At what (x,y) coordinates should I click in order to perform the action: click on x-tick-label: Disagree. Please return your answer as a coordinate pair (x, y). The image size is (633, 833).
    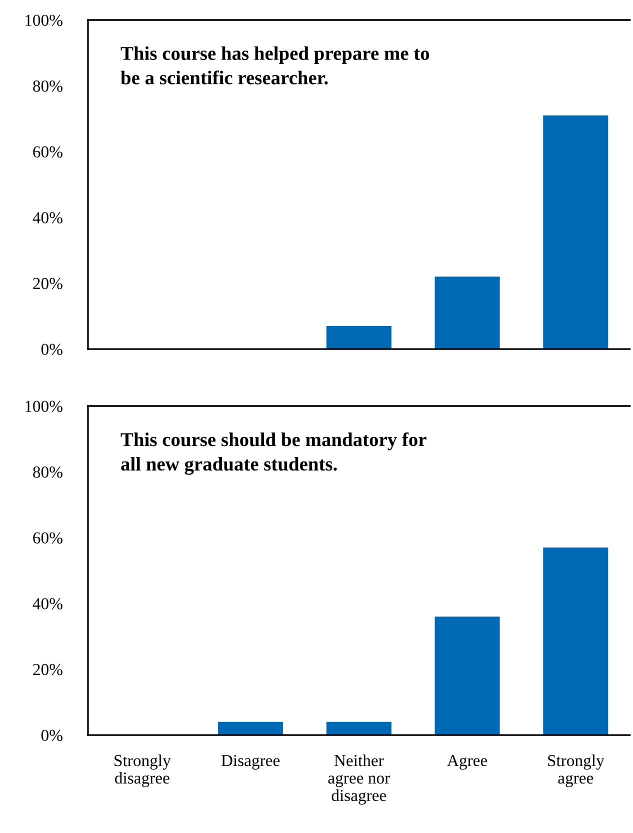
    Looking at the image, I should click on (250, 762).